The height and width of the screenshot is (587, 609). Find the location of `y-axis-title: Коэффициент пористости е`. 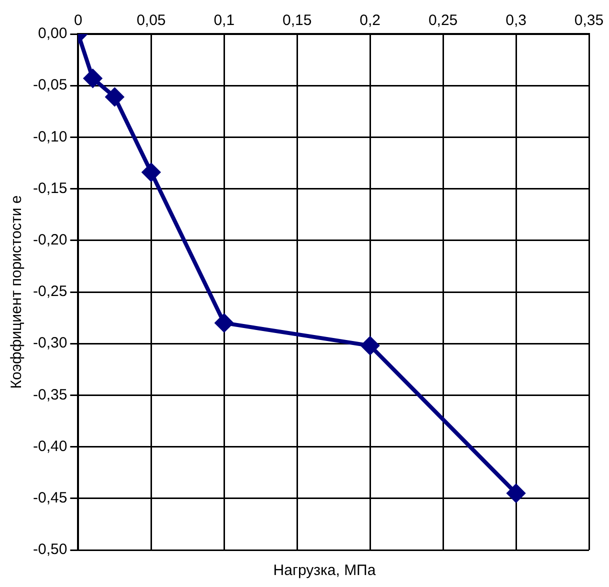

y-axis-title: Коэффициент пористости е is located at coordinates (17, 292).